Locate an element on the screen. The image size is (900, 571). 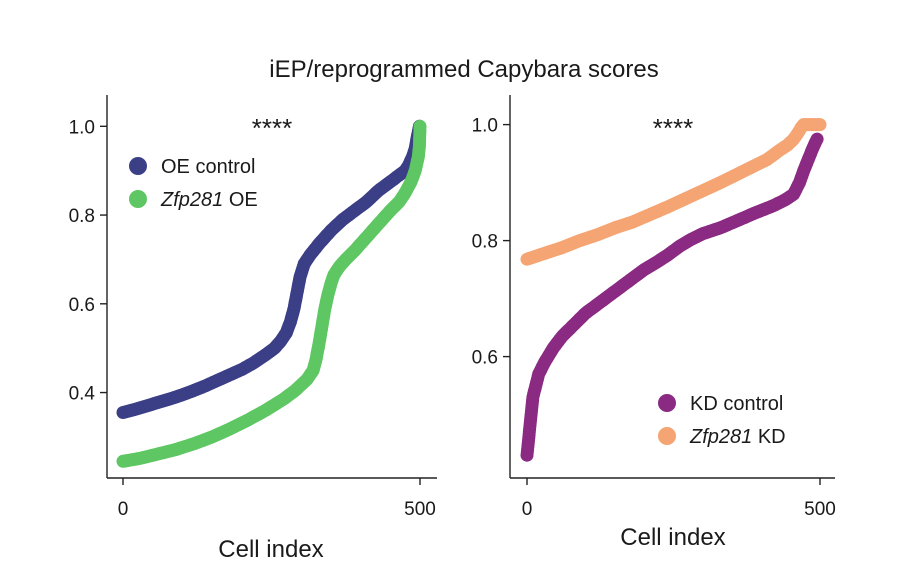
chart-title: iEP/reprogrammed Capybara scores is located at coordinates (464, 69).